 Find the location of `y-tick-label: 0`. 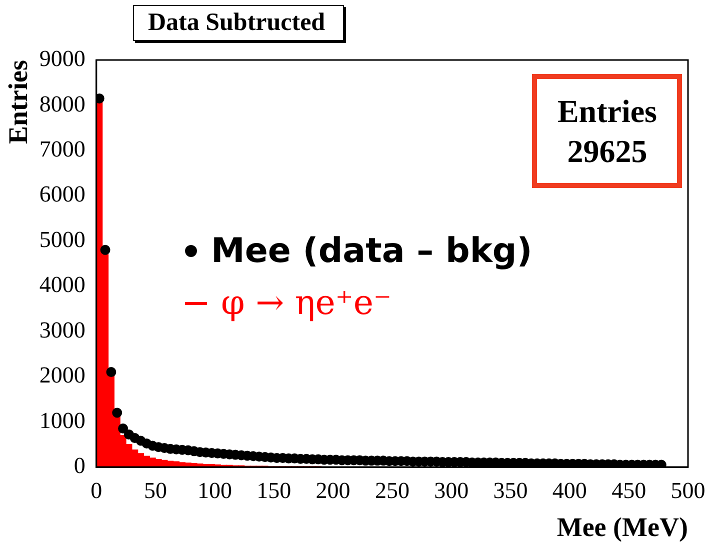

y-tick-label: 0 is located at coordinates (80, 465).